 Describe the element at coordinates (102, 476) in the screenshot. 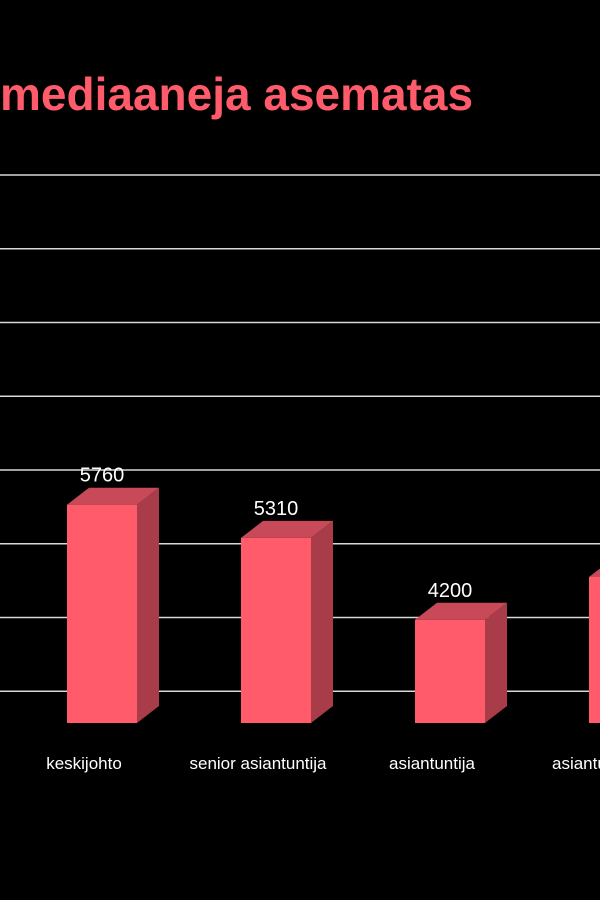

I see `value-label: 5760` at that location.